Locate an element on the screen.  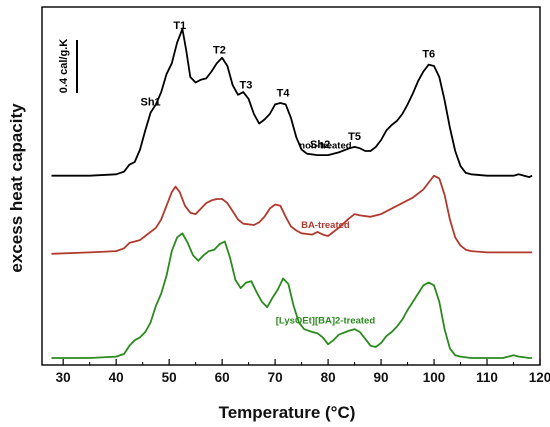
x-tick-label: 90 is located at coordinates (381, 377).